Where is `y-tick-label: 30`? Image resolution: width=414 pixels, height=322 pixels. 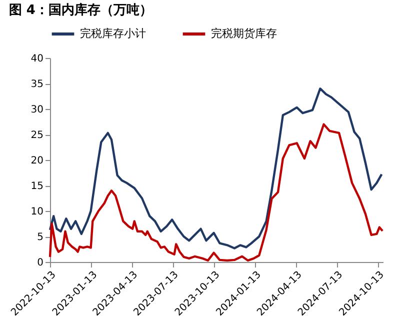 y-tick-label: 30 is located at coordinates (37, 110).